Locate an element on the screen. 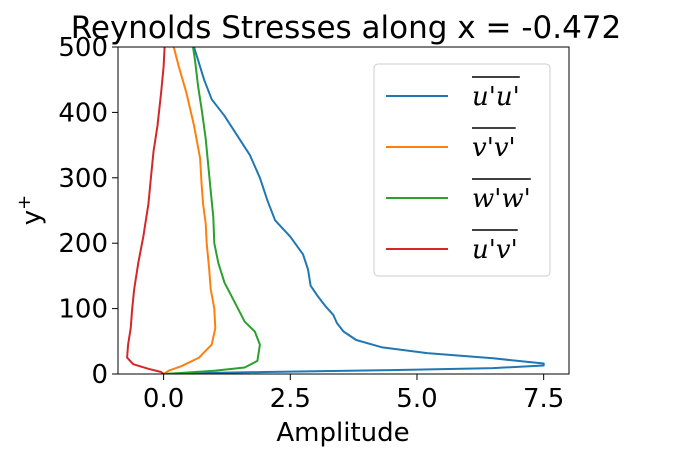 This screenshot has width=677, height=457. y-tick-label: 500 is located at coordinates (83, 48).